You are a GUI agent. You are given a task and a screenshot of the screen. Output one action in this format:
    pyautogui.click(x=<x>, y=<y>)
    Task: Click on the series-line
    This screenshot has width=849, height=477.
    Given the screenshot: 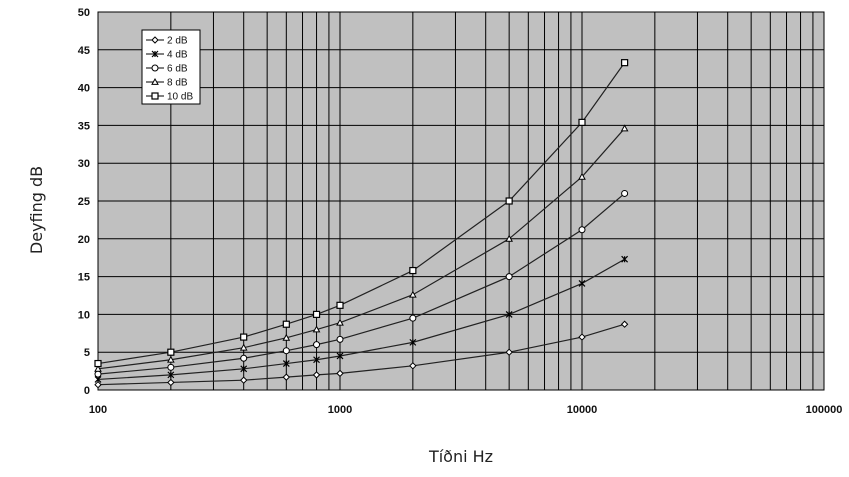 What is the action you would take?
    pyautogui.click(x=361, y=354)
    